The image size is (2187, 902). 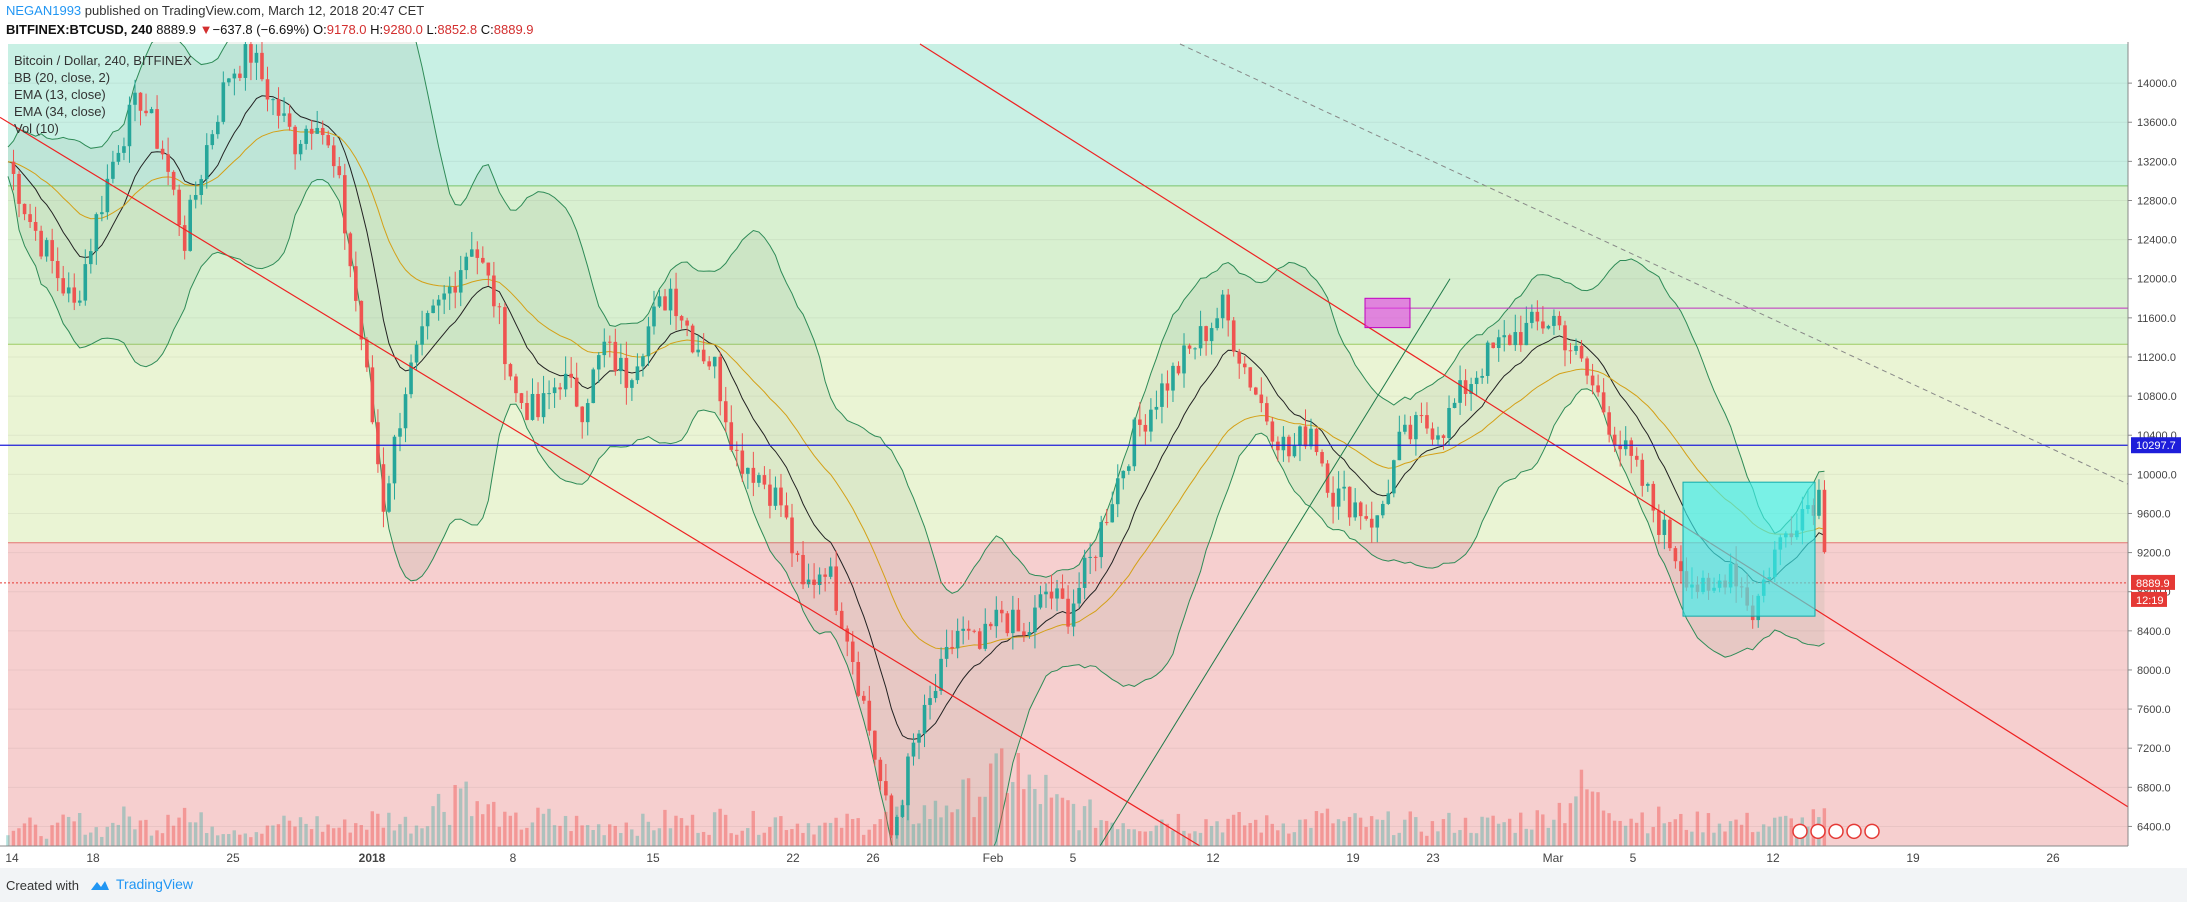 I want to click on legend-volume: Vol (10), so click(x=36, y=128).